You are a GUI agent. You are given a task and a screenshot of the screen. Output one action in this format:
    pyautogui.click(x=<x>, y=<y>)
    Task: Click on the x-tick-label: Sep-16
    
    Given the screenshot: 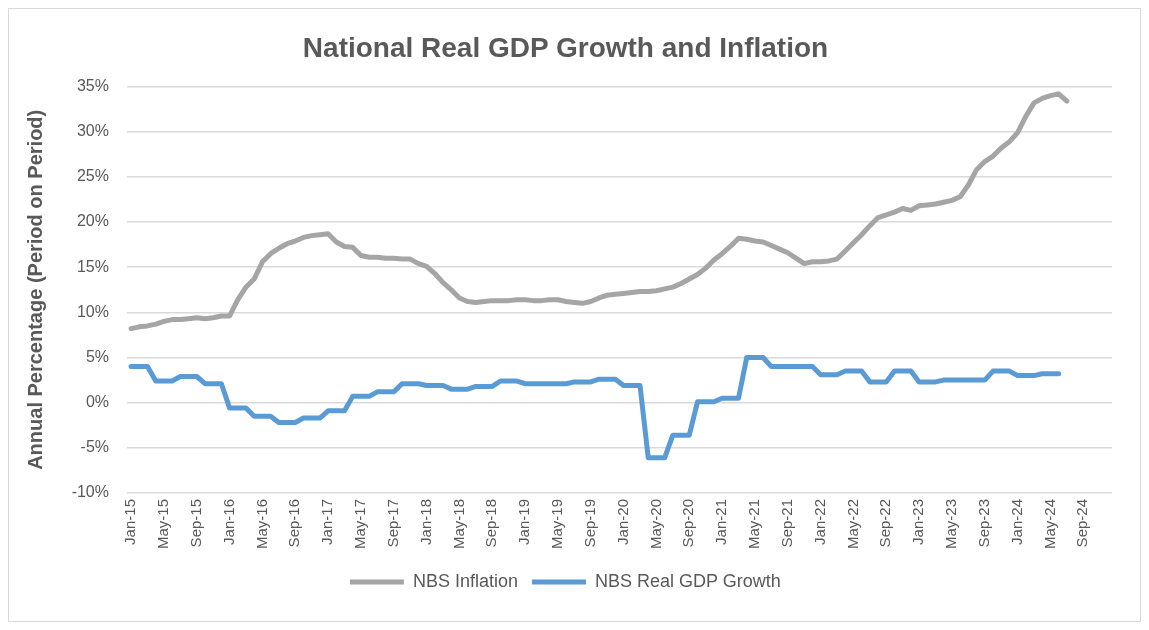 What is the action you would take?
    pyautogui.click(x=294, y=523)
    